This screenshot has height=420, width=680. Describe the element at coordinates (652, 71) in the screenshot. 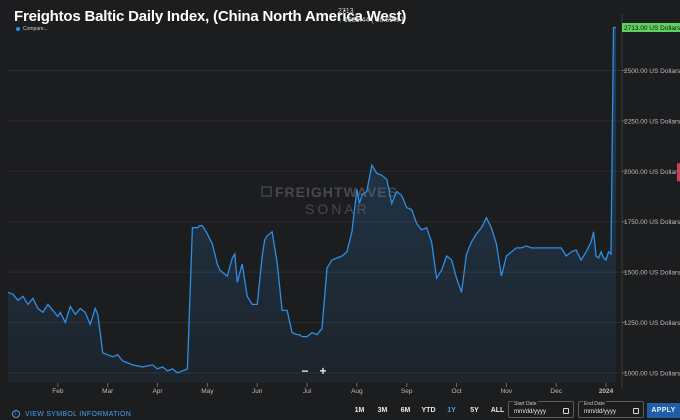

I see `y-tick-label: 2500.00 US Dollars` at that location.